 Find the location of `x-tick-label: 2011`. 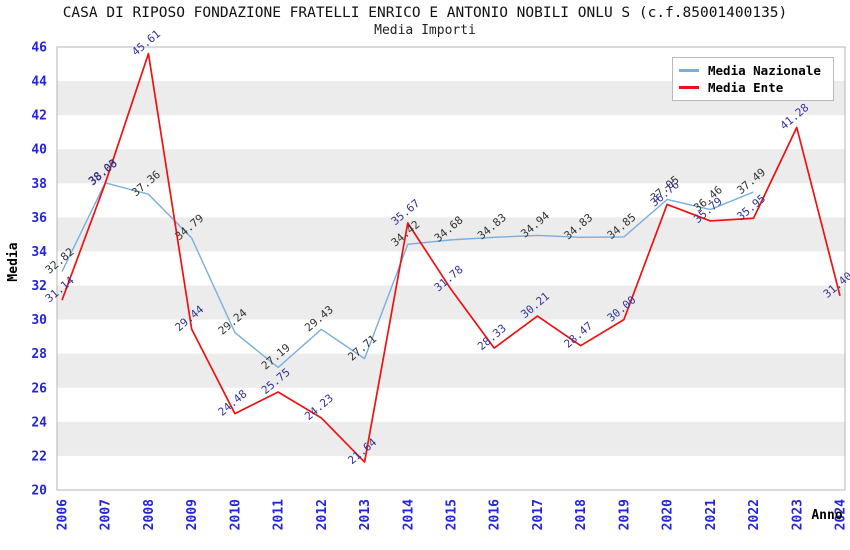

x-tick-label: 2011 is located at coordinates (279, 514).